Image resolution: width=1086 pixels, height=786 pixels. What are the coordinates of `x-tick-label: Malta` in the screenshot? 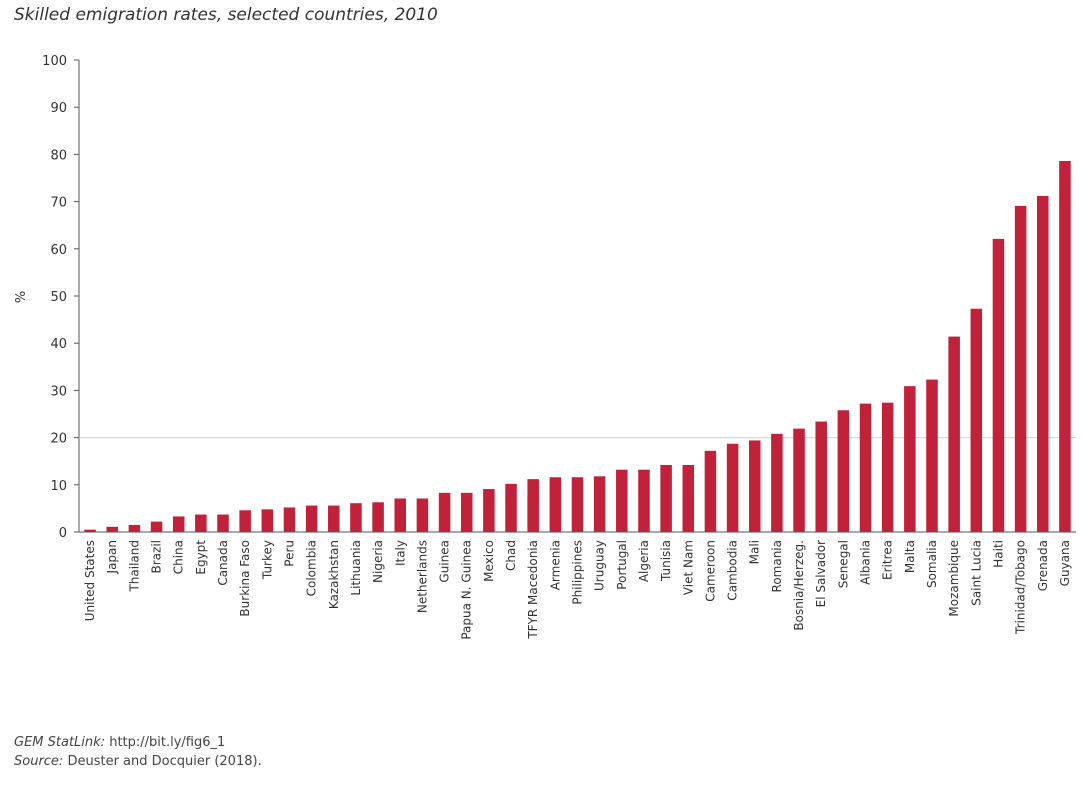 It's located at (910, 556).